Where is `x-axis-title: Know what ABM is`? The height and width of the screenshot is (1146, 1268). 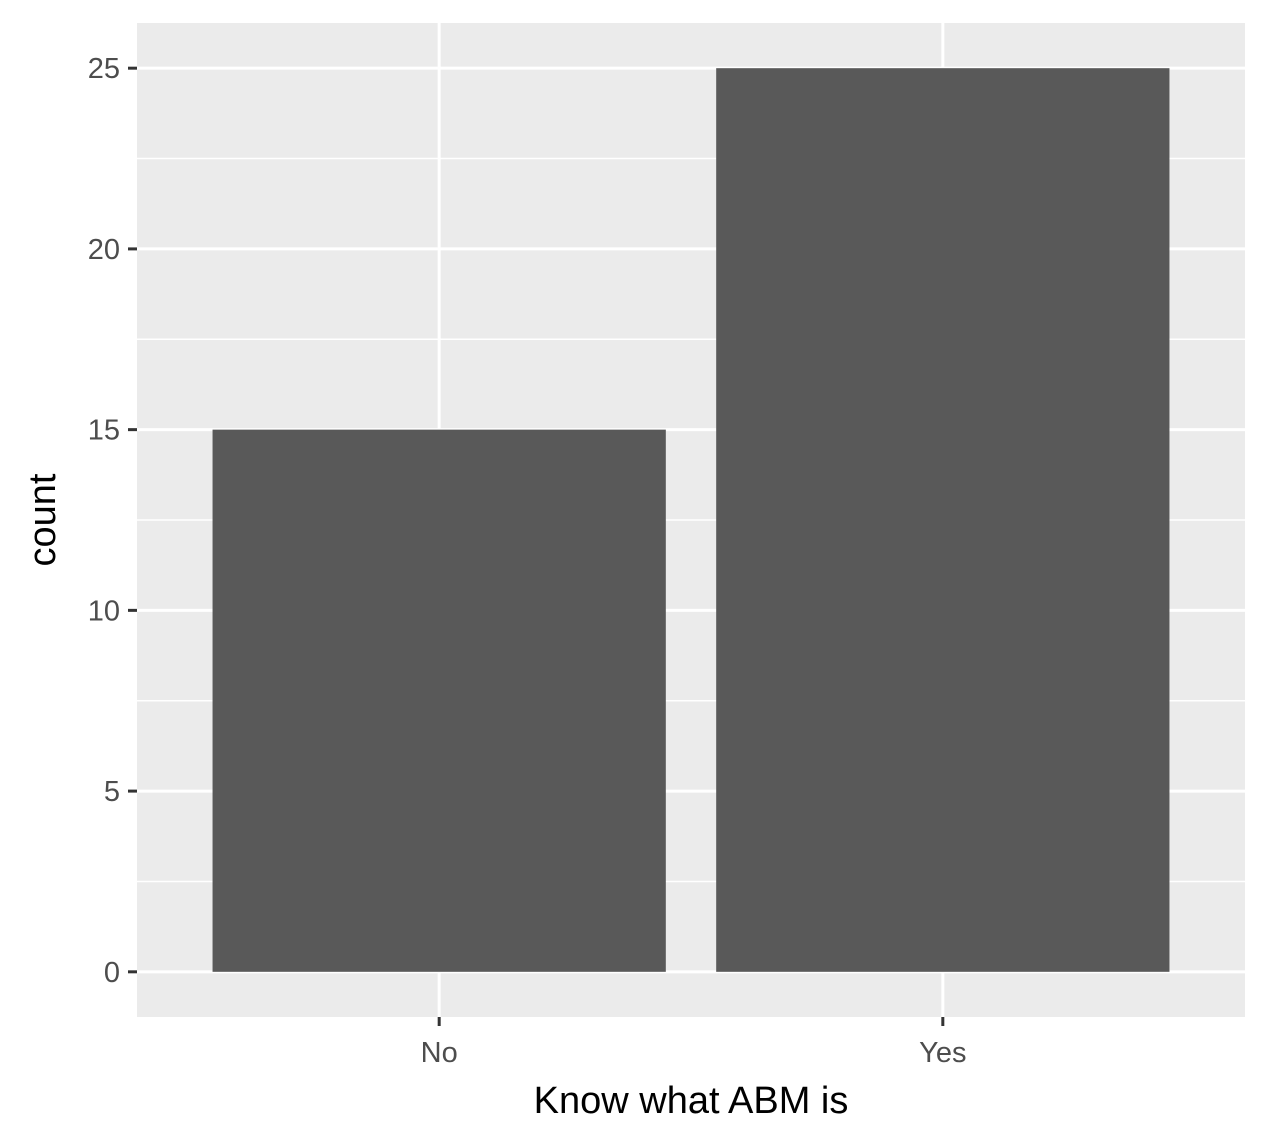
x-axis-title: Know what ABM is is located at coordinates (691, 1101).